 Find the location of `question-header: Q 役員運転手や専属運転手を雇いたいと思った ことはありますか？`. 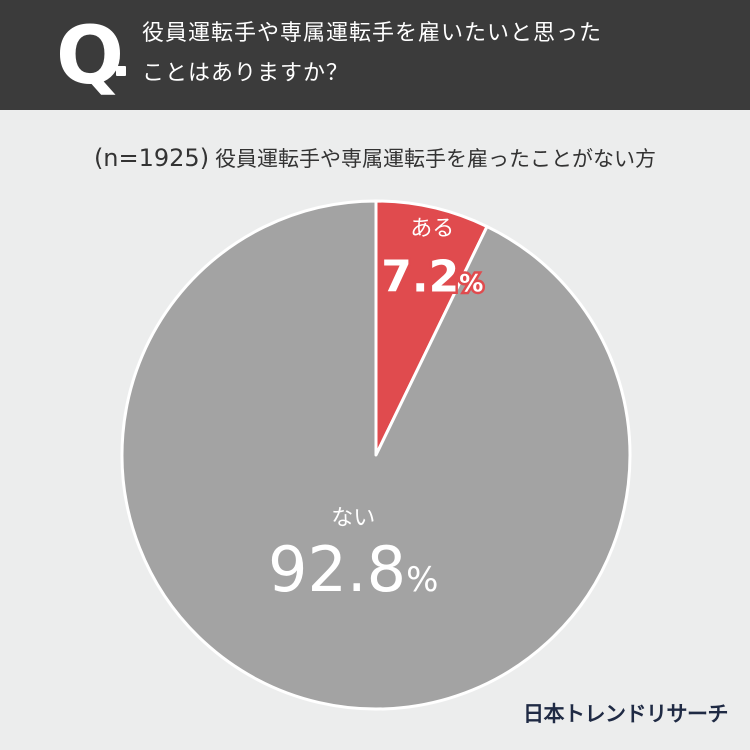

question-header: Q 役員運転手や専属運転手を雇いたいと思った ことはありますか？ is located at coordinates (375, 55).